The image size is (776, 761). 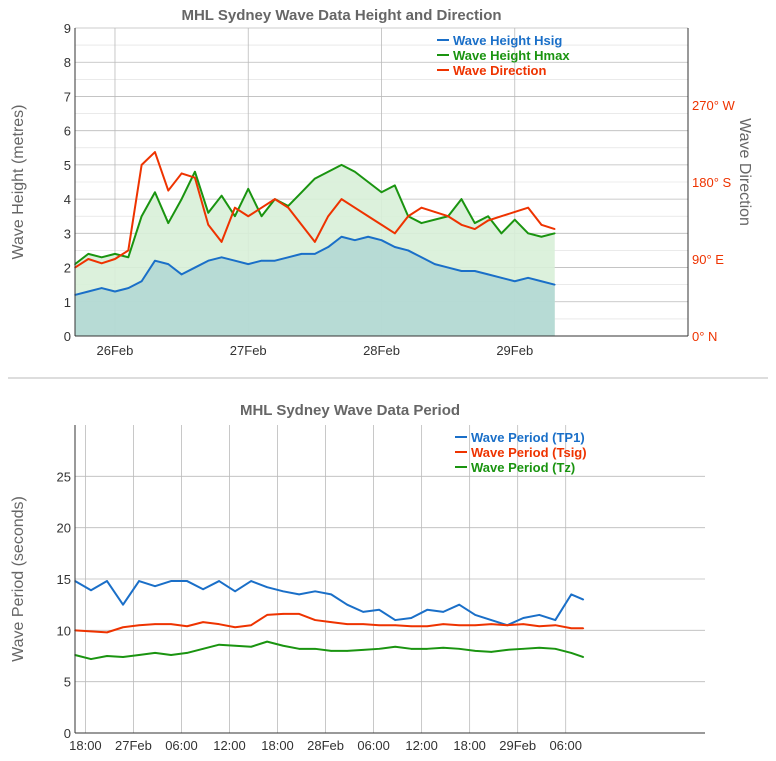 I want to click on x-tick-label: 18:00, so click(x=277, y=745).